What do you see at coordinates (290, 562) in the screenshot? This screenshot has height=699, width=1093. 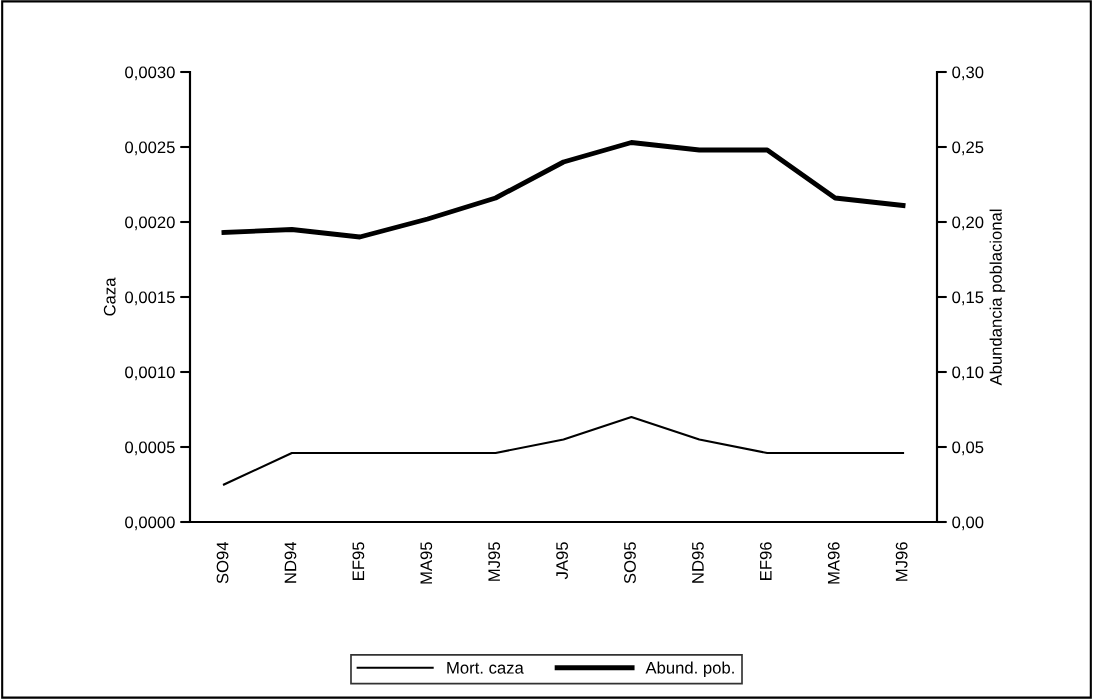 I see `x-tick-label: ND94` at bounding box center [290, 562].